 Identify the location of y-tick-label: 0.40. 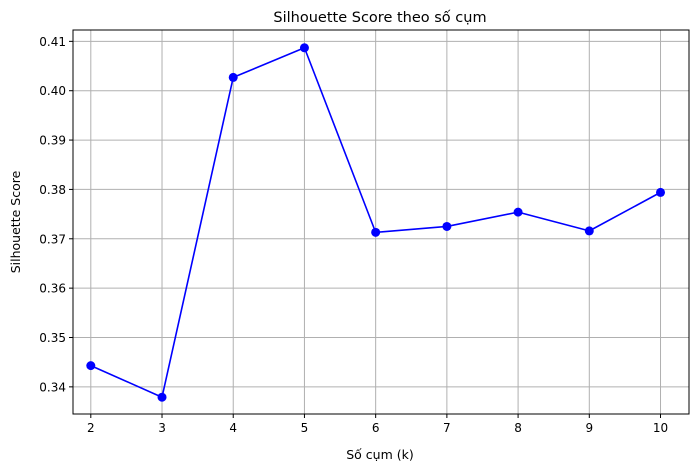
(52, 91).